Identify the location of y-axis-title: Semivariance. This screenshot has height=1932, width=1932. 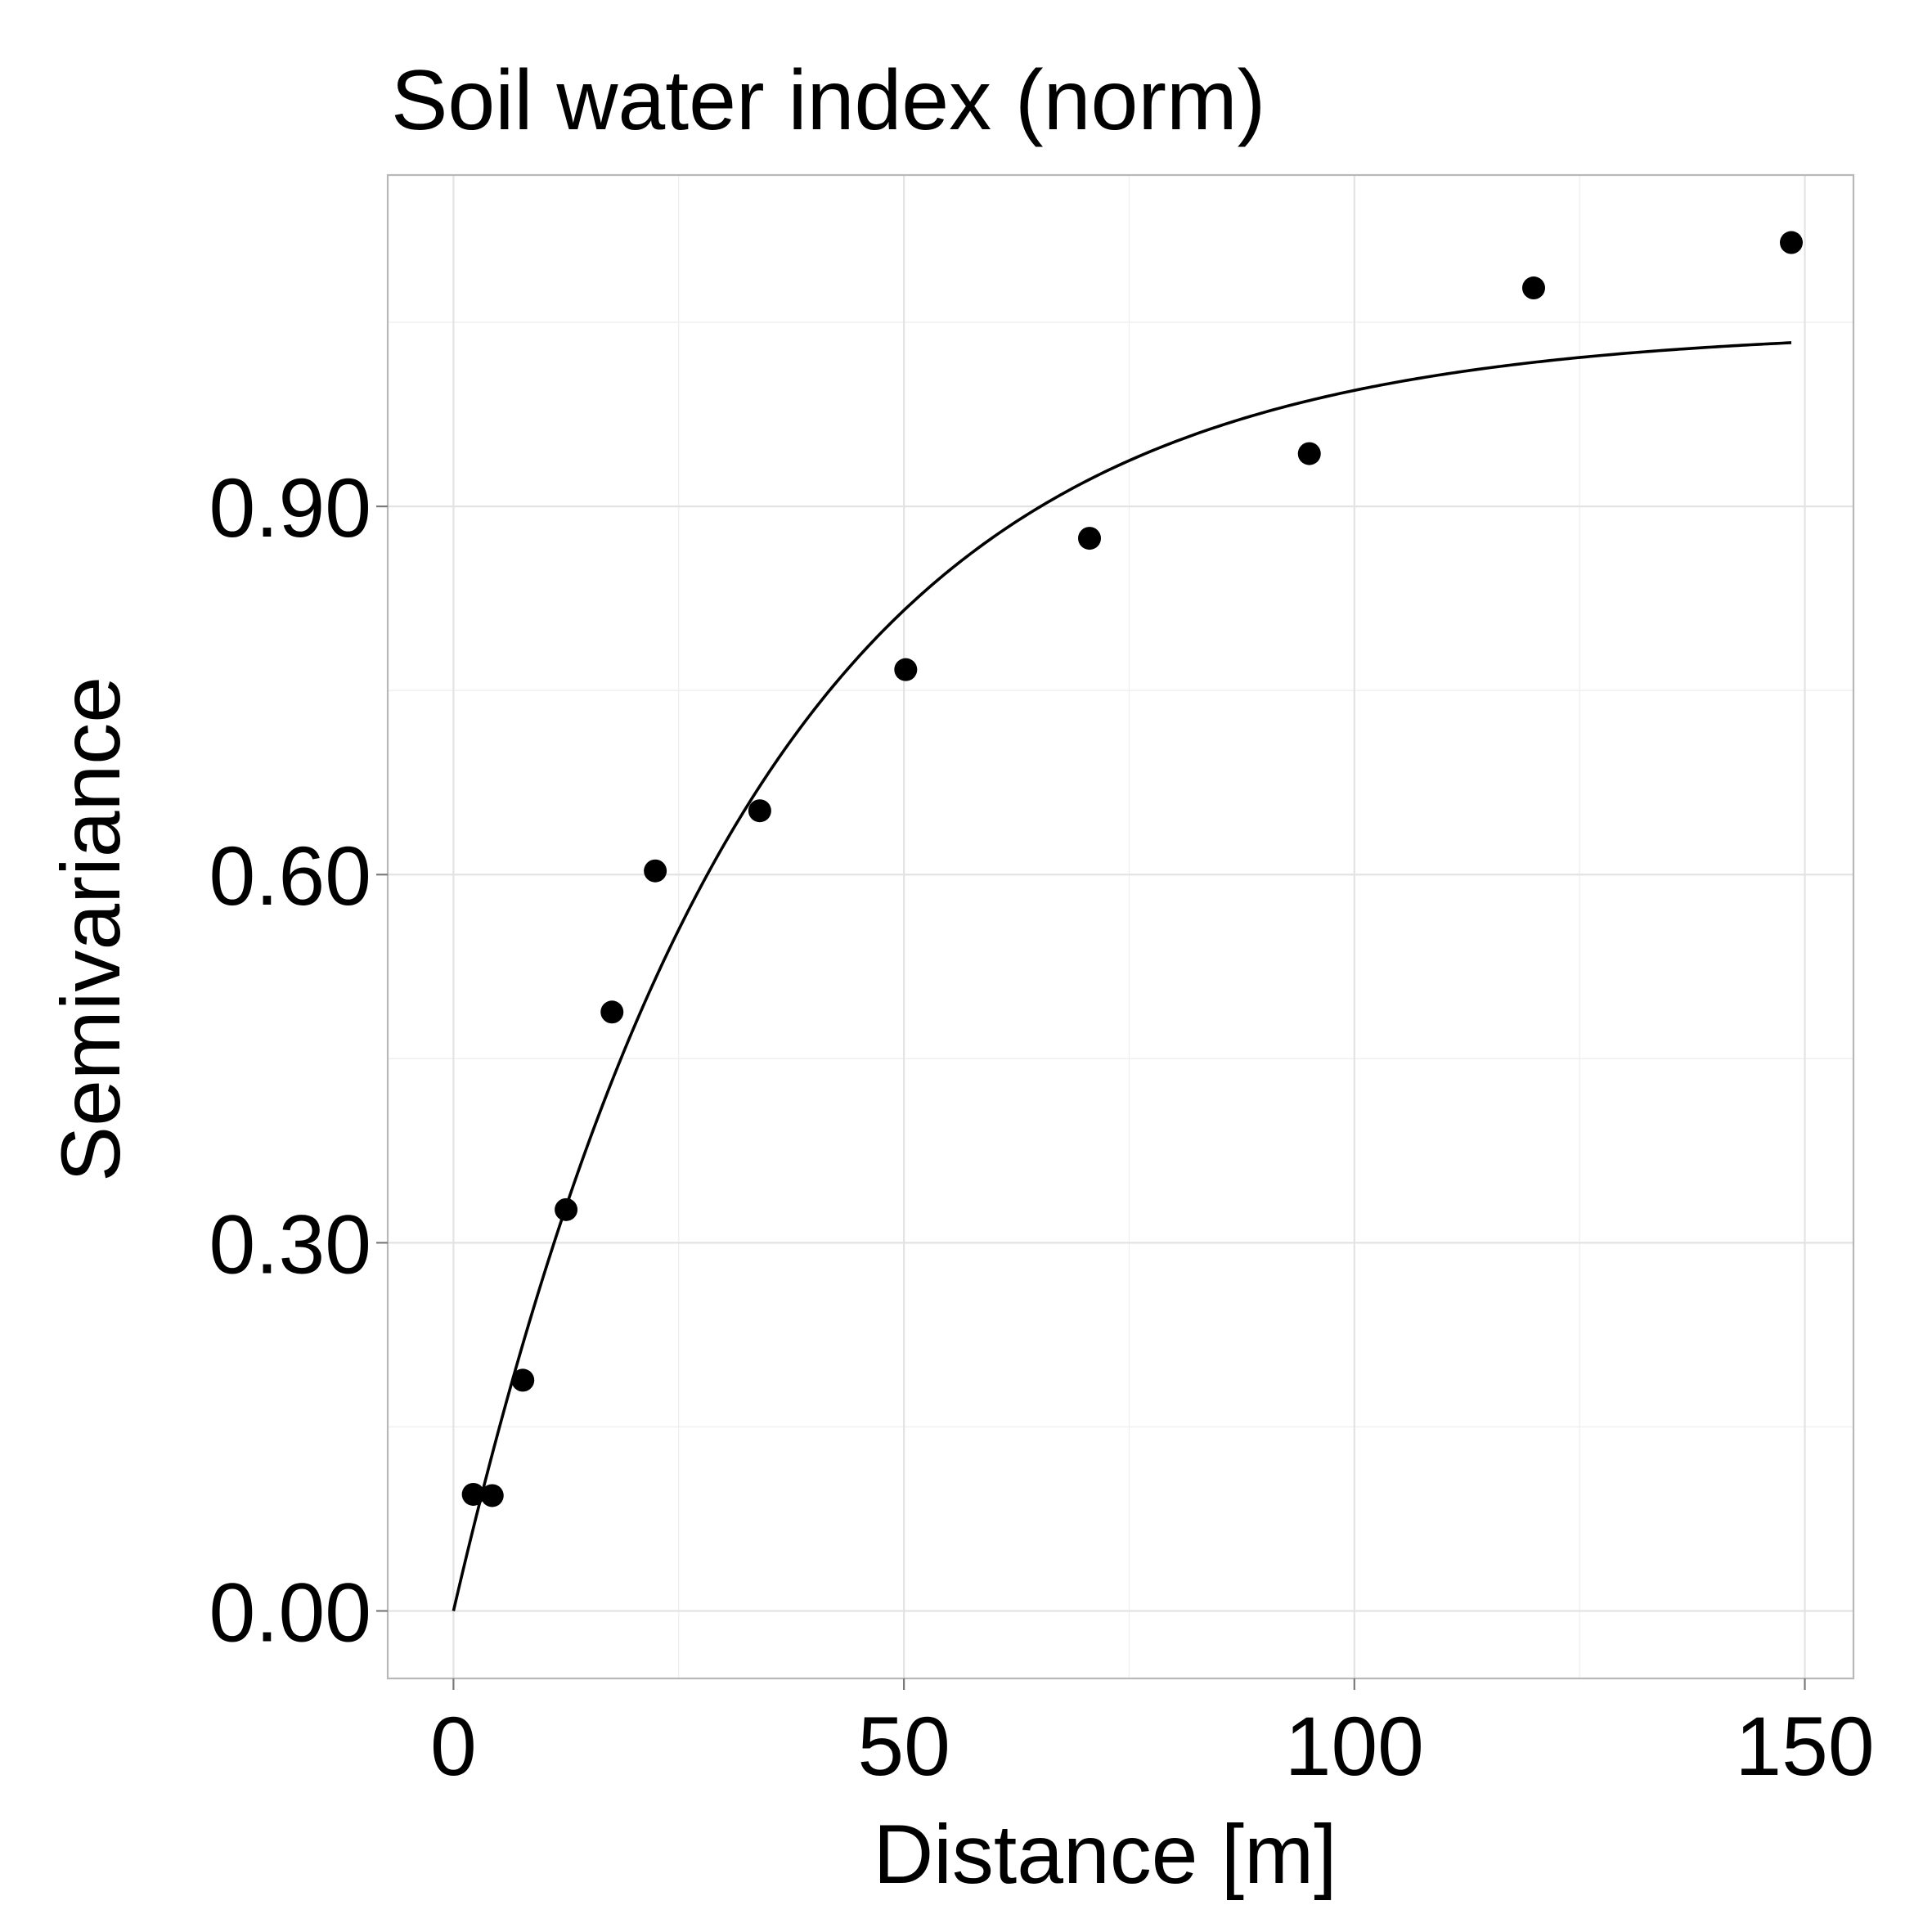
(90, 929).